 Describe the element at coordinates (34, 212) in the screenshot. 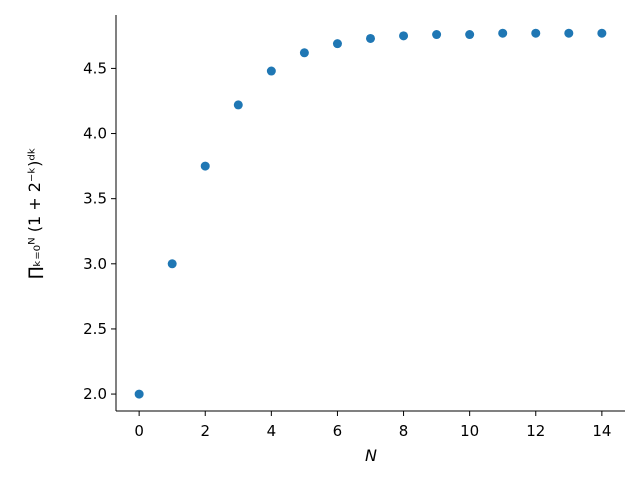

I see `y-axis-label: ∏ₖ₌₀ᴺ (1 + 2⁻ᵏ)ᵈᵏ` at that location.